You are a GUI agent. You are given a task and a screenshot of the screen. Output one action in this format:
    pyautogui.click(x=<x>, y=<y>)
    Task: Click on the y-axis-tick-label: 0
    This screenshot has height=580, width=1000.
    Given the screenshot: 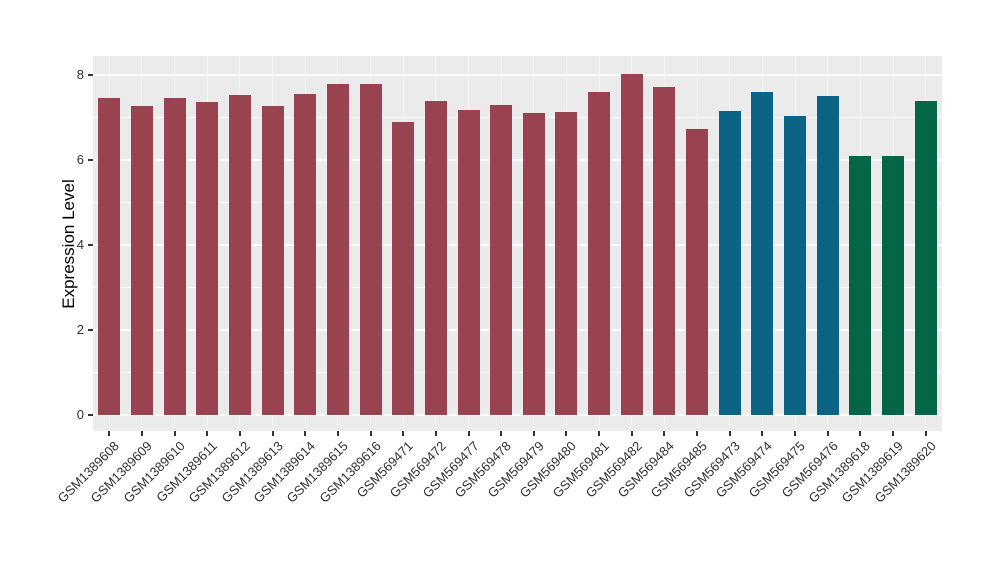 What is the action you would take?
    pyautogui.click(x=80, y=414)
    